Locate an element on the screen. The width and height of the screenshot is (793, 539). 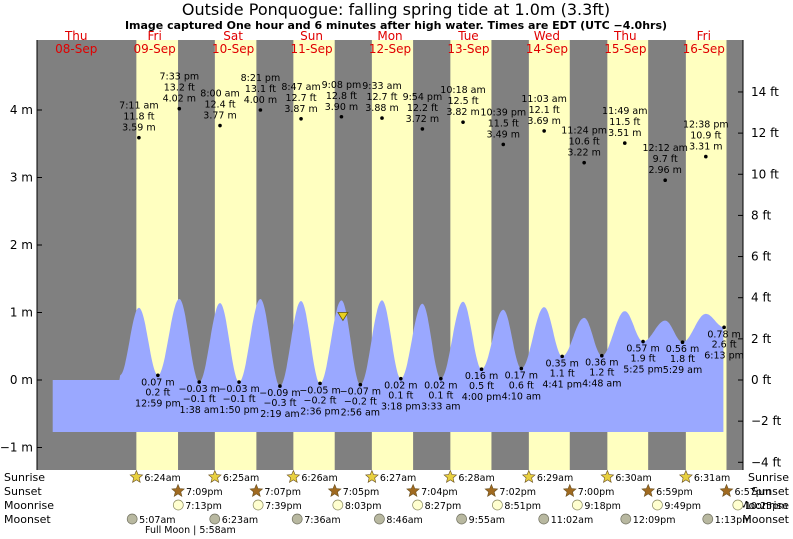
day-of-week: Thu is located at coordinates (76, 36).